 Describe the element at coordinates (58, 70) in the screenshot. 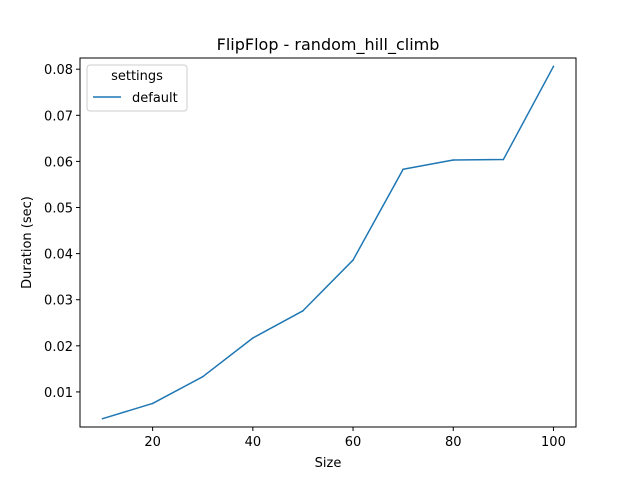

I see `y-tick-label: 0.08` at that location.